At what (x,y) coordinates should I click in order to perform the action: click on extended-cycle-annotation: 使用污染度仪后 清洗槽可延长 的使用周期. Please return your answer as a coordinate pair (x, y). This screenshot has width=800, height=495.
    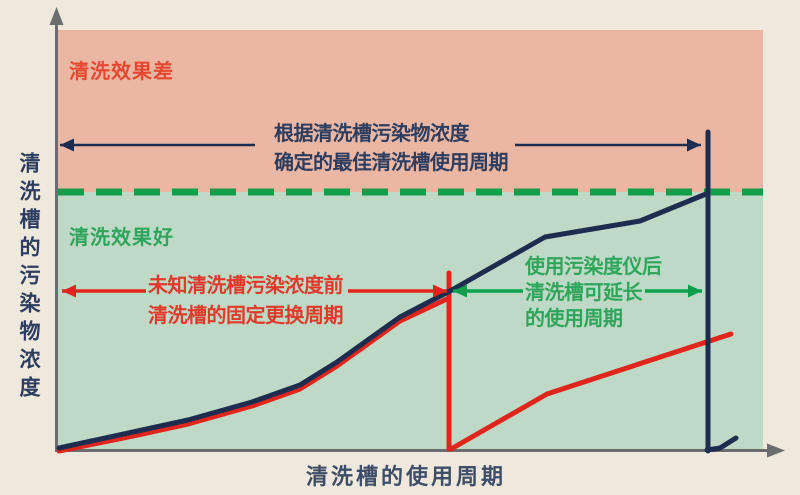
    Looking at the image, I should click on (593, 292).